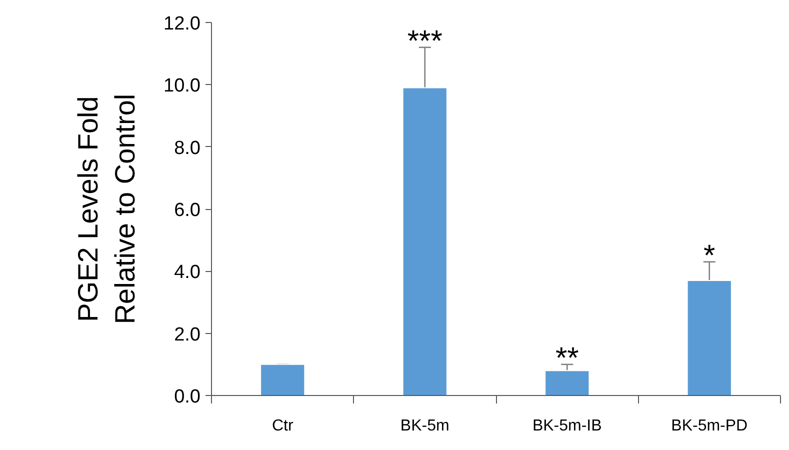 Image resolution: width=789 pixels, height=450 pixels. What do you see at coordinates (425, 426) in the screenshot?
I see `x-tick-label: BK-5m` at bounding box center [425, 426].